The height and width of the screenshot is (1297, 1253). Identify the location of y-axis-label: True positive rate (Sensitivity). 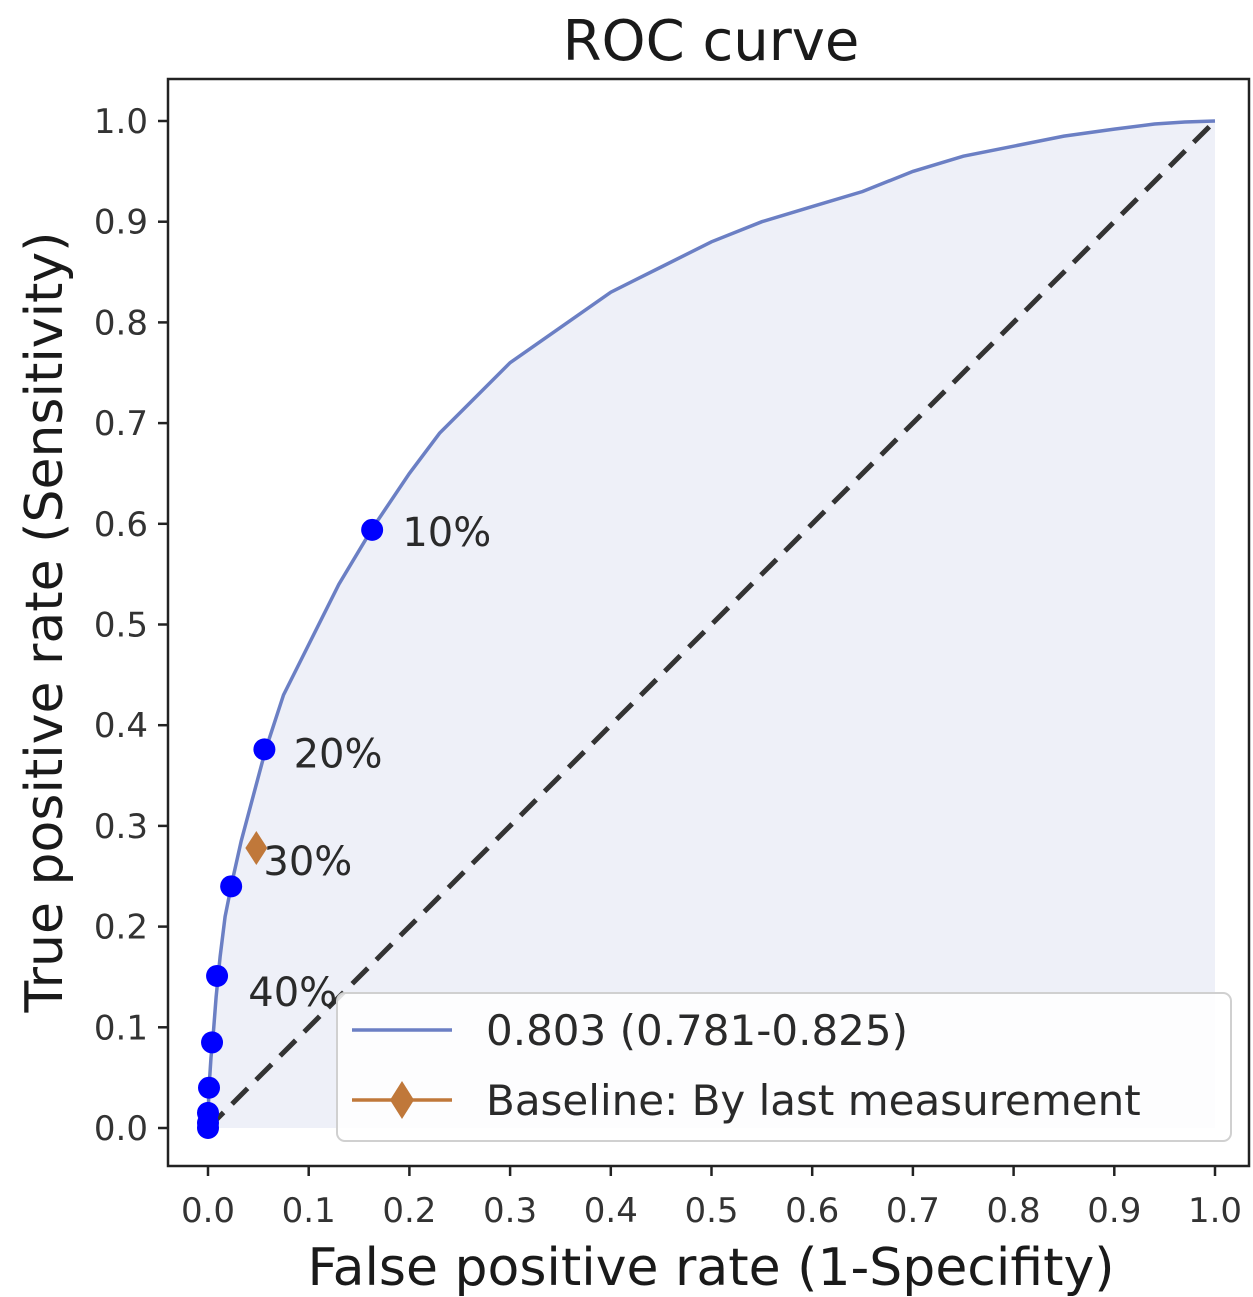
(45, 623).